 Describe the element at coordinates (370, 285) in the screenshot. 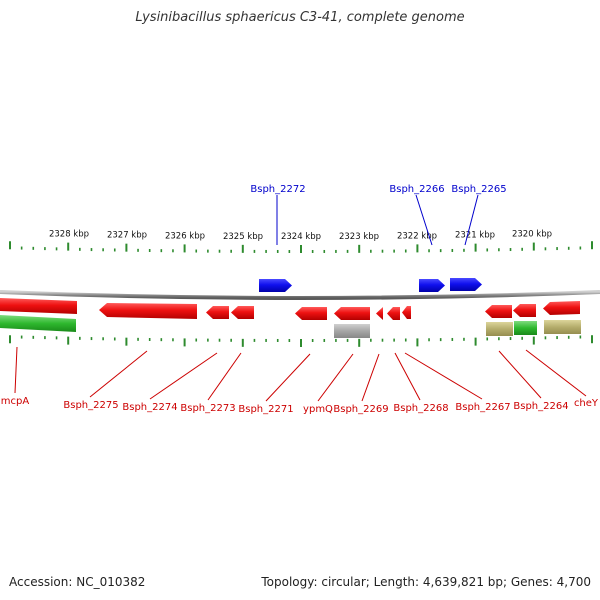

I see `forward-genes` at that location.